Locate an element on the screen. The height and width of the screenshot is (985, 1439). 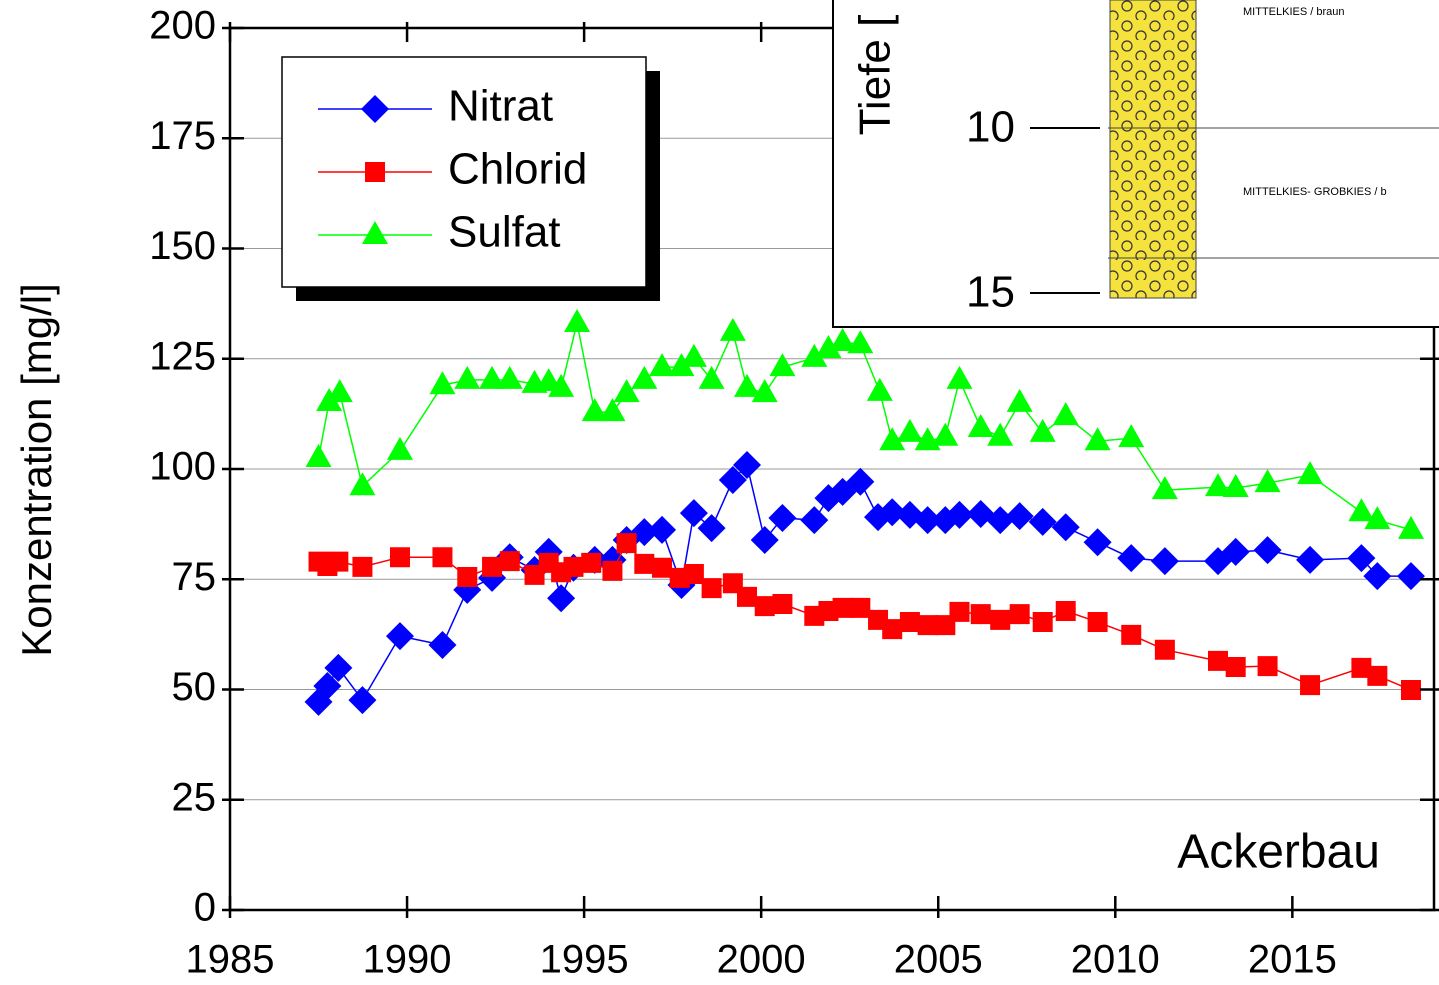
layer-label: MITTELKIES / braun is located at coordinates (1293, 12).